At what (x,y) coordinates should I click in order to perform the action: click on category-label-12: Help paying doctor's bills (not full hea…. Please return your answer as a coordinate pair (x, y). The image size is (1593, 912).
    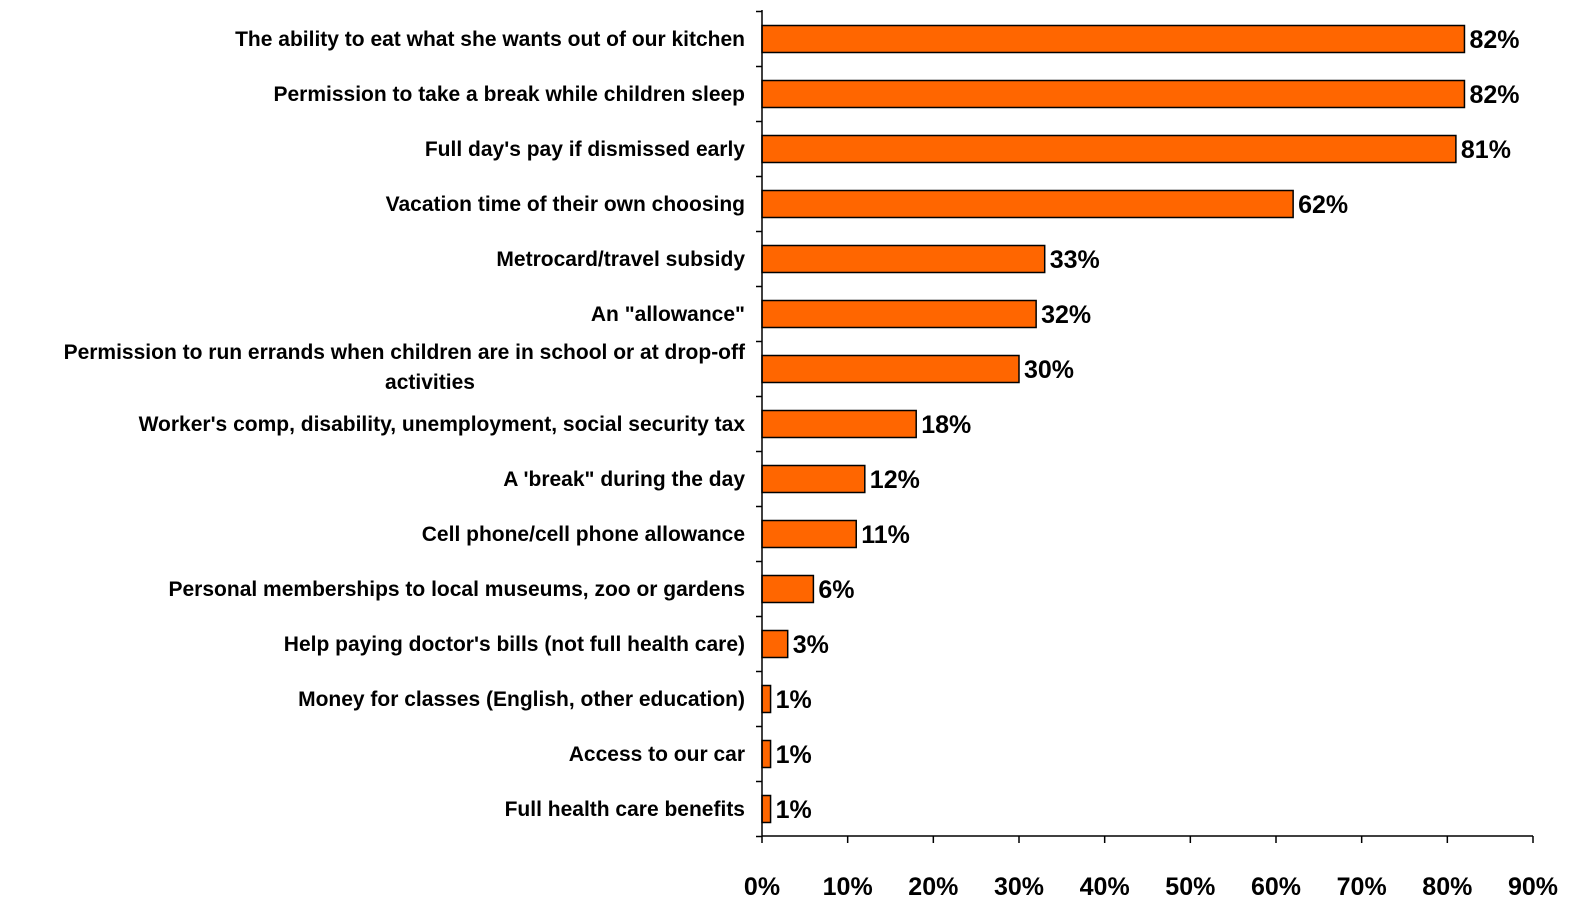
    Looking at the image, I should click on (514, 644).